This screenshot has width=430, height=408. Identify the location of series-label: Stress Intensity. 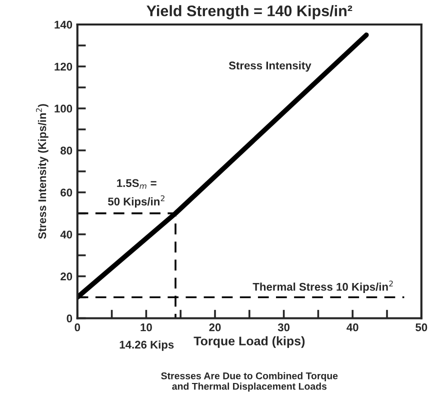
(270, 66).